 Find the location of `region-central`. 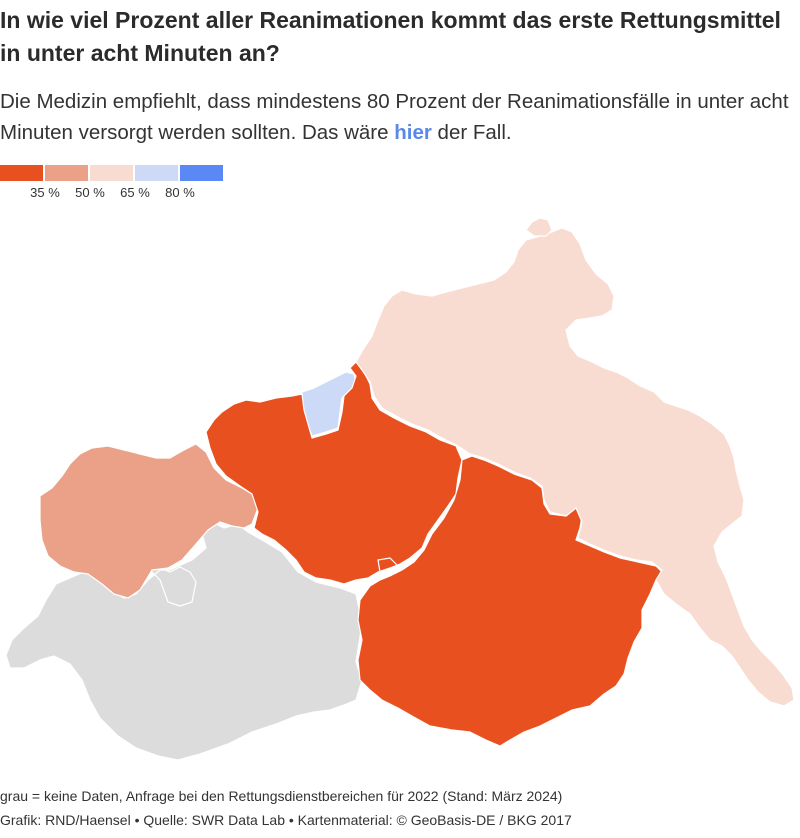

region-central is located at coordinates (334, 473).